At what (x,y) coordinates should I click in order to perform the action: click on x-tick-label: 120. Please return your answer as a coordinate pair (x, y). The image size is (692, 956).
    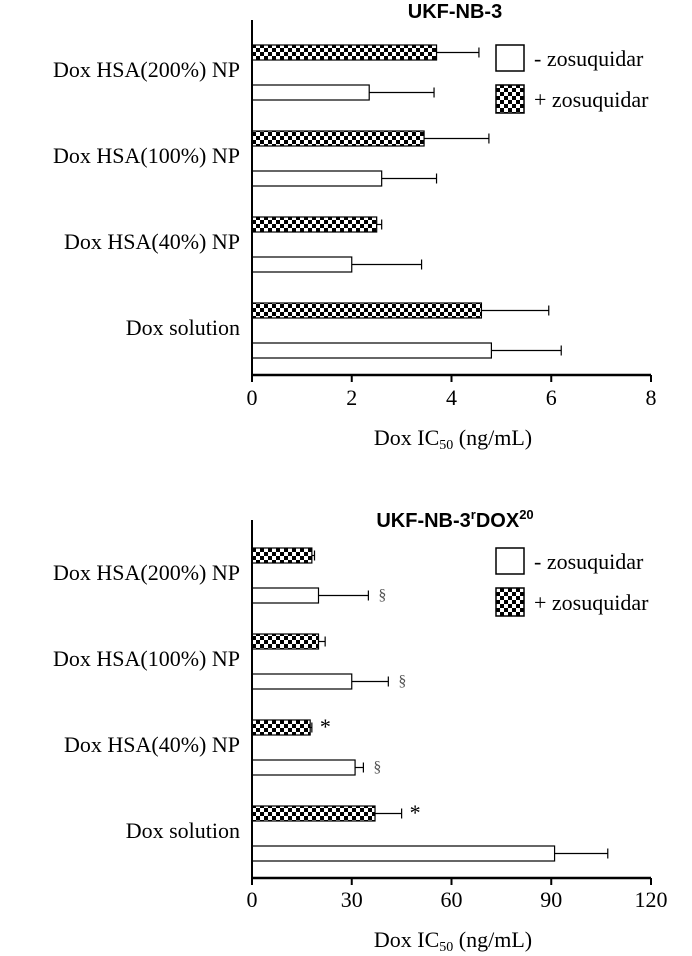
    Looking at the image, I should click on (651, 899).